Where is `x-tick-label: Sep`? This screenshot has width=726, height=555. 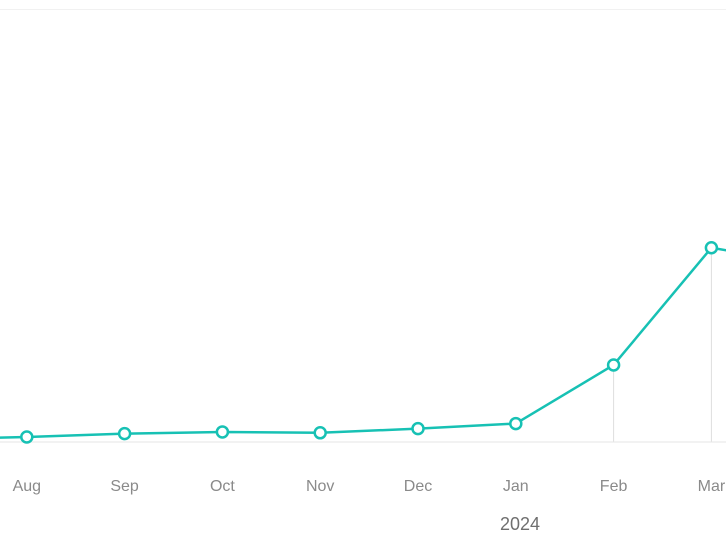
x-tick-label: Sep is located at coordinates (124, 486).